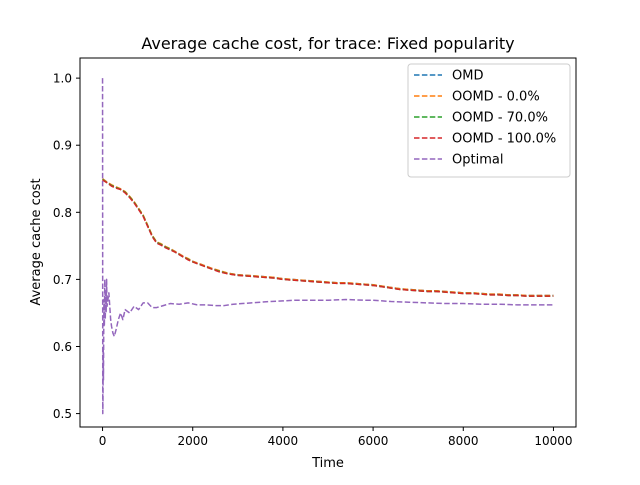  What do you see at coordinates (504, 139) in the screenshot?
I see `legend-label-3: OOMD - 100.0%` at bounding box center [504, 139].